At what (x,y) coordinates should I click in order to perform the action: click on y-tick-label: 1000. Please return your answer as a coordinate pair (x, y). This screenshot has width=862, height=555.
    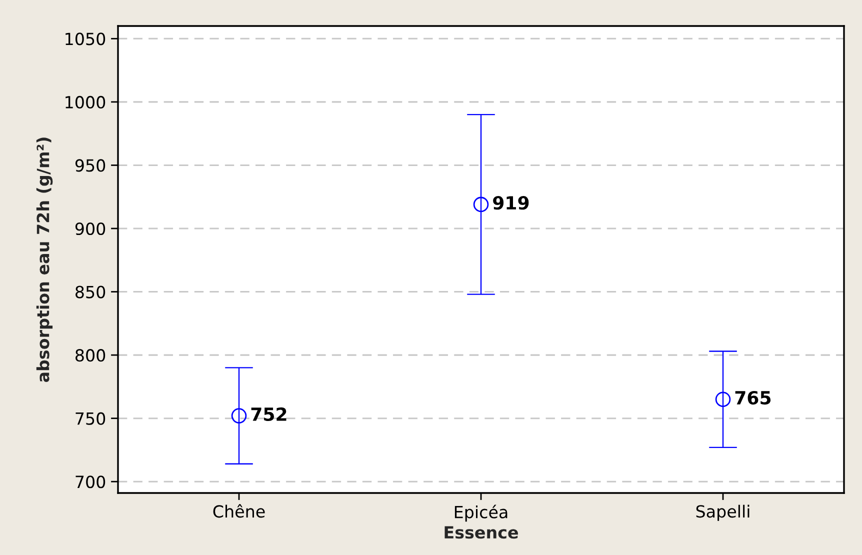
    Looking at the image, I should click on (86, 102).